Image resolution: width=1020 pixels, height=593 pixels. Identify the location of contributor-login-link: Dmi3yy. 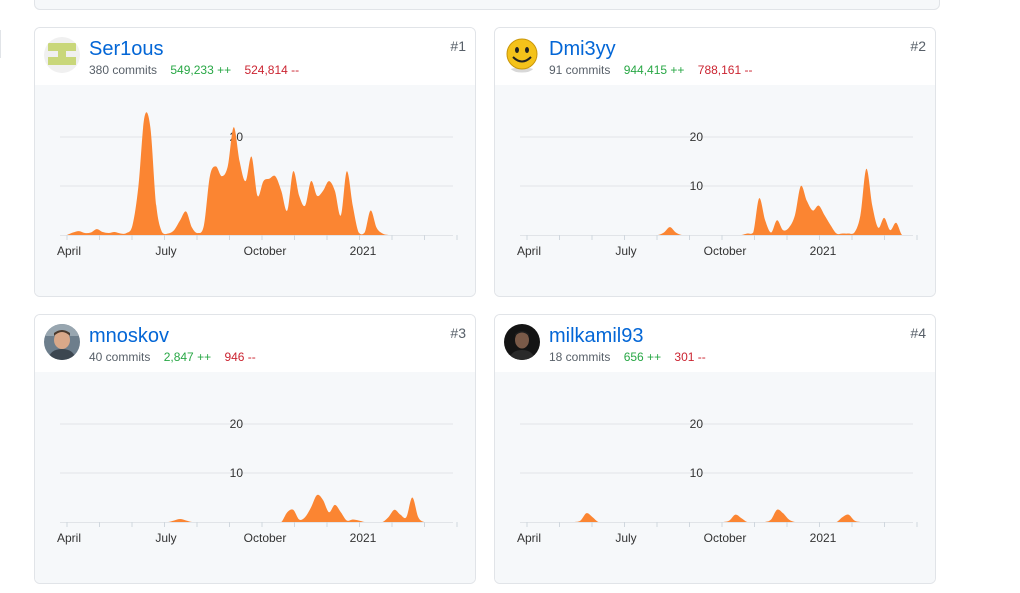
(582, 49).